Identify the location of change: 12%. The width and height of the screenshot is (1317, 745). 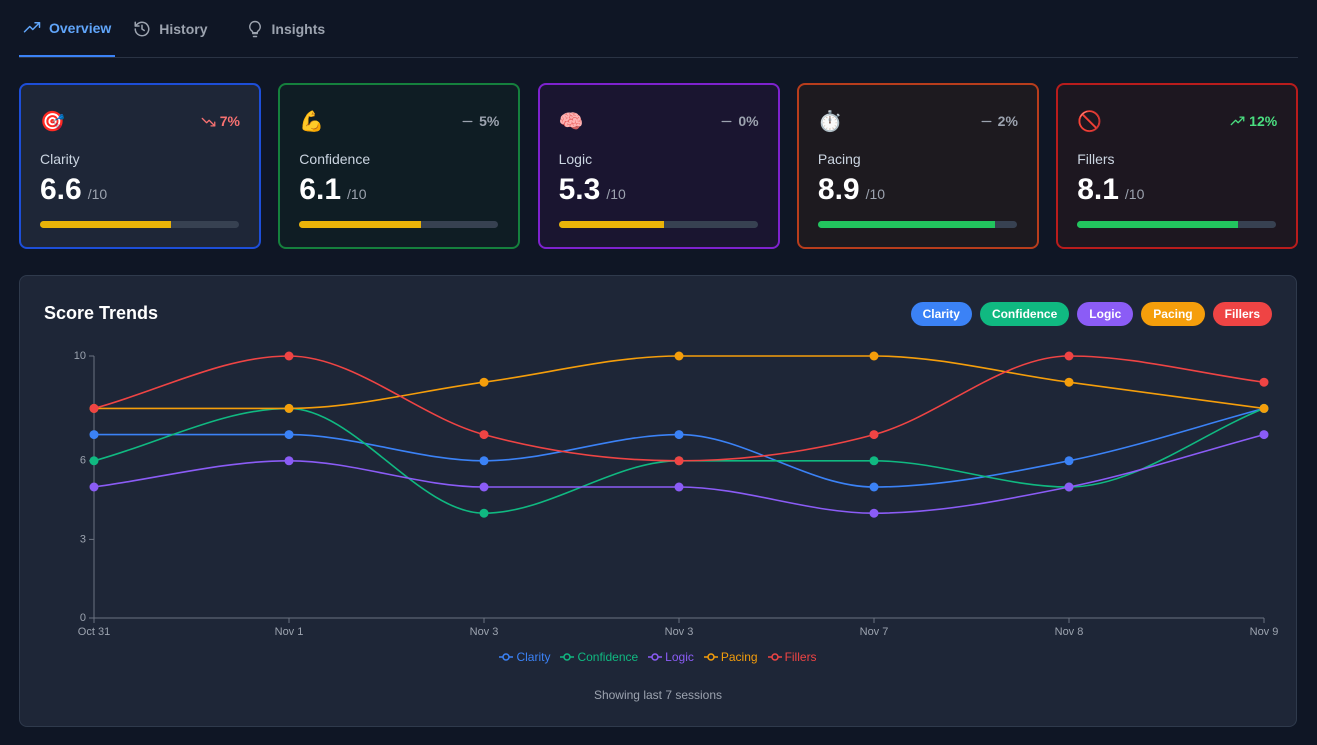
(1253, 121).